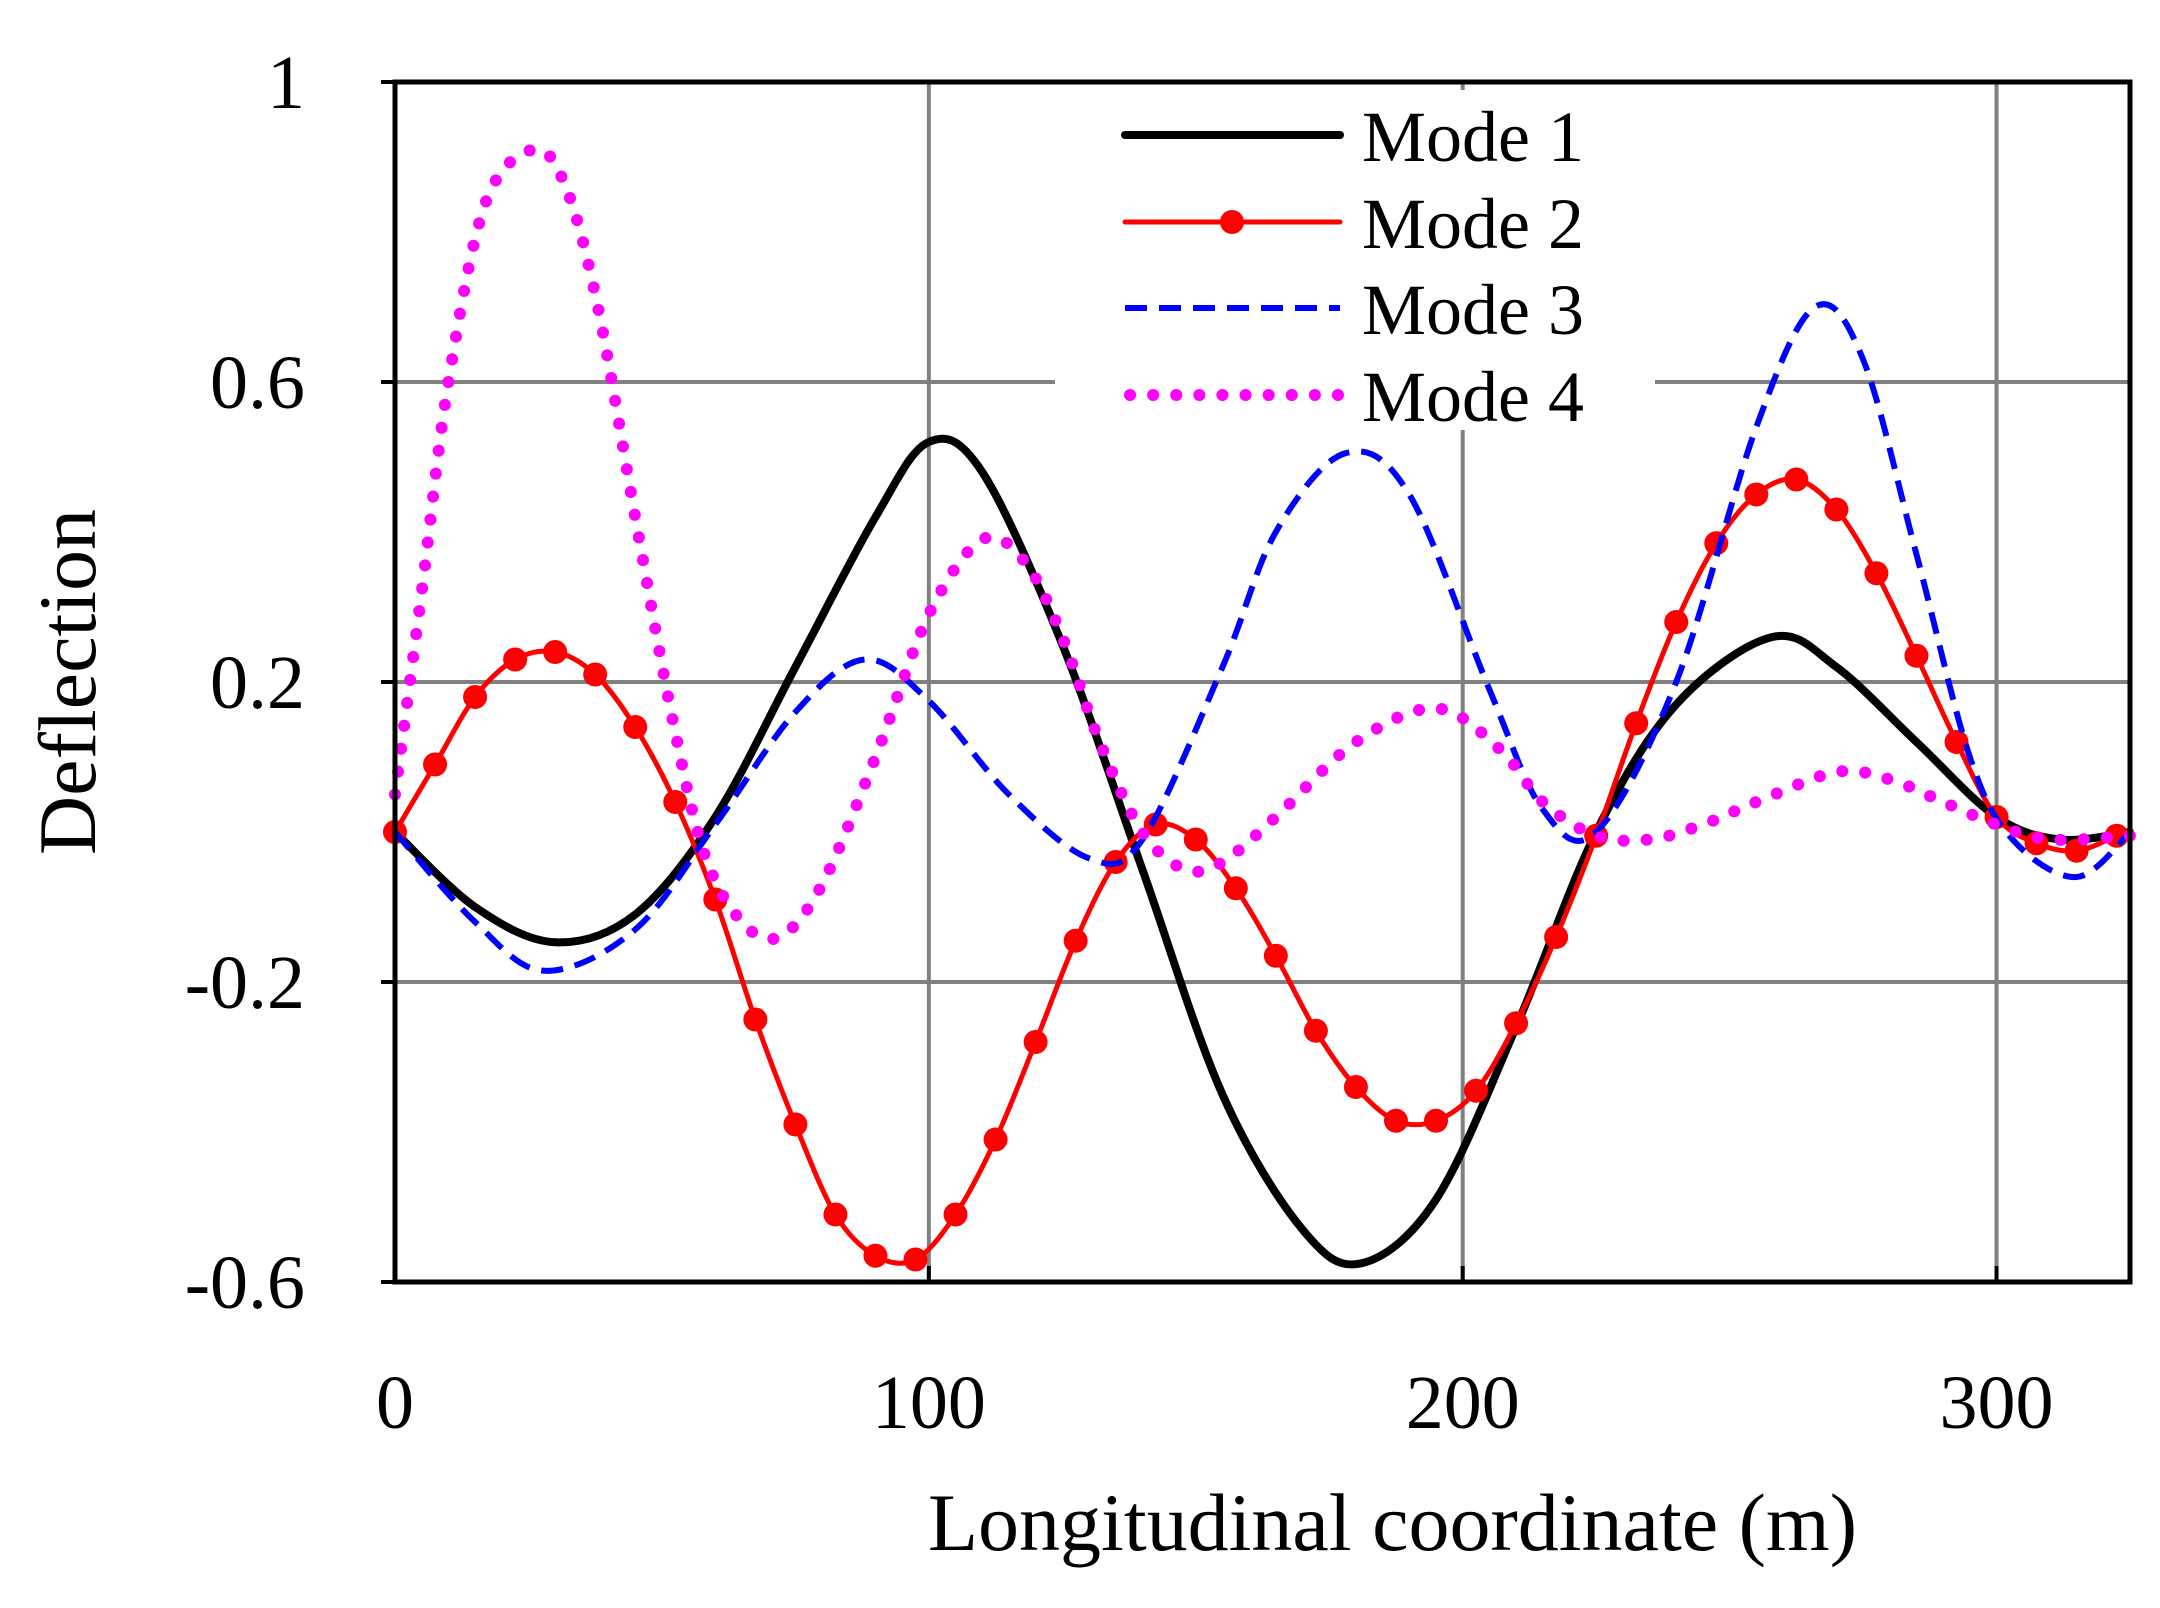  I want to click on x-tick-label: 200, so click(1463, 1403).